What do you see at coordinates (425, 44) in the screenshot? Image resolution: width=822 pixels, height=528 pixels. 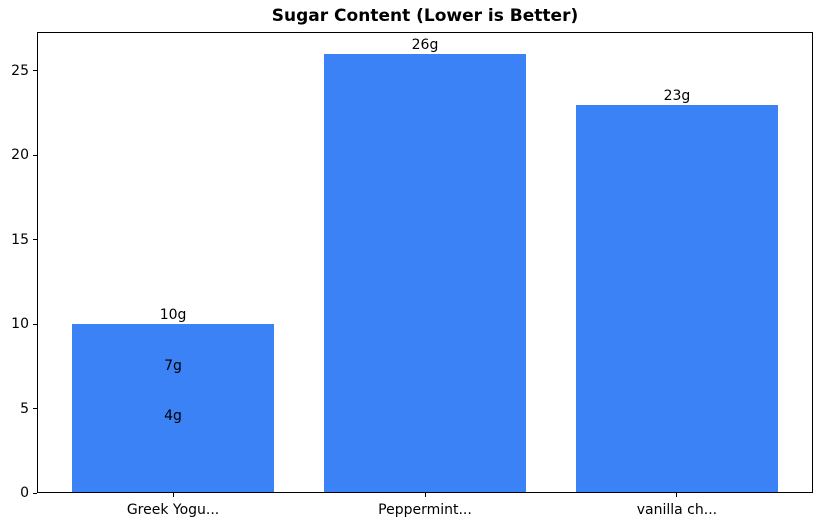 I see `bar-value-label: 26g` at bounding box center [425, 44].